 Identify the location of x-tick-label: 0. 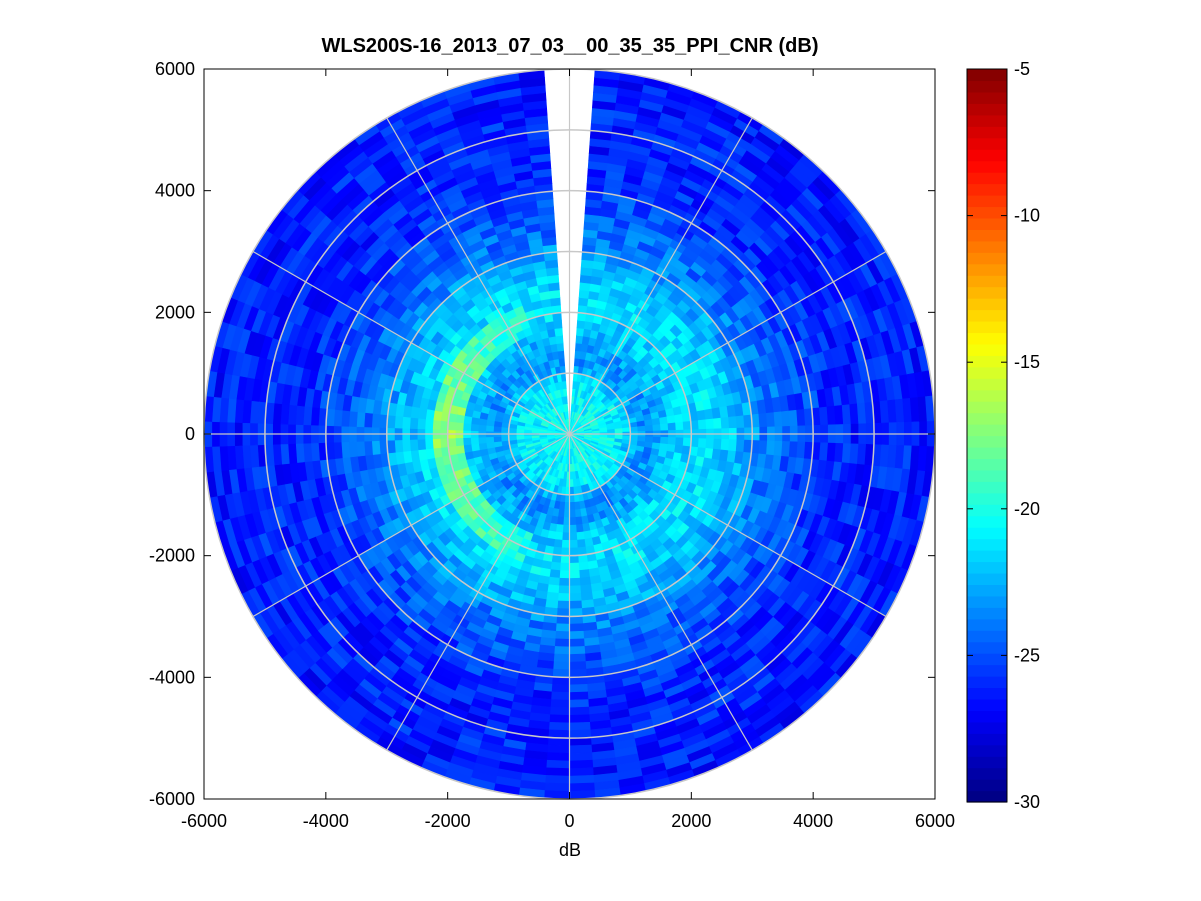
(569, 821).